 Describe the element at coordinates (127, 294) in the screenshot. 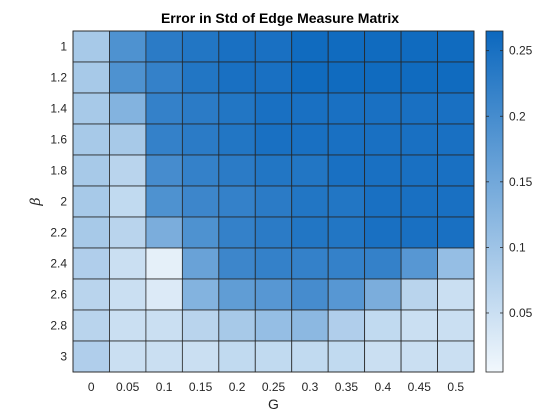

I see `heatmap-cell-r8-c1` at that location.